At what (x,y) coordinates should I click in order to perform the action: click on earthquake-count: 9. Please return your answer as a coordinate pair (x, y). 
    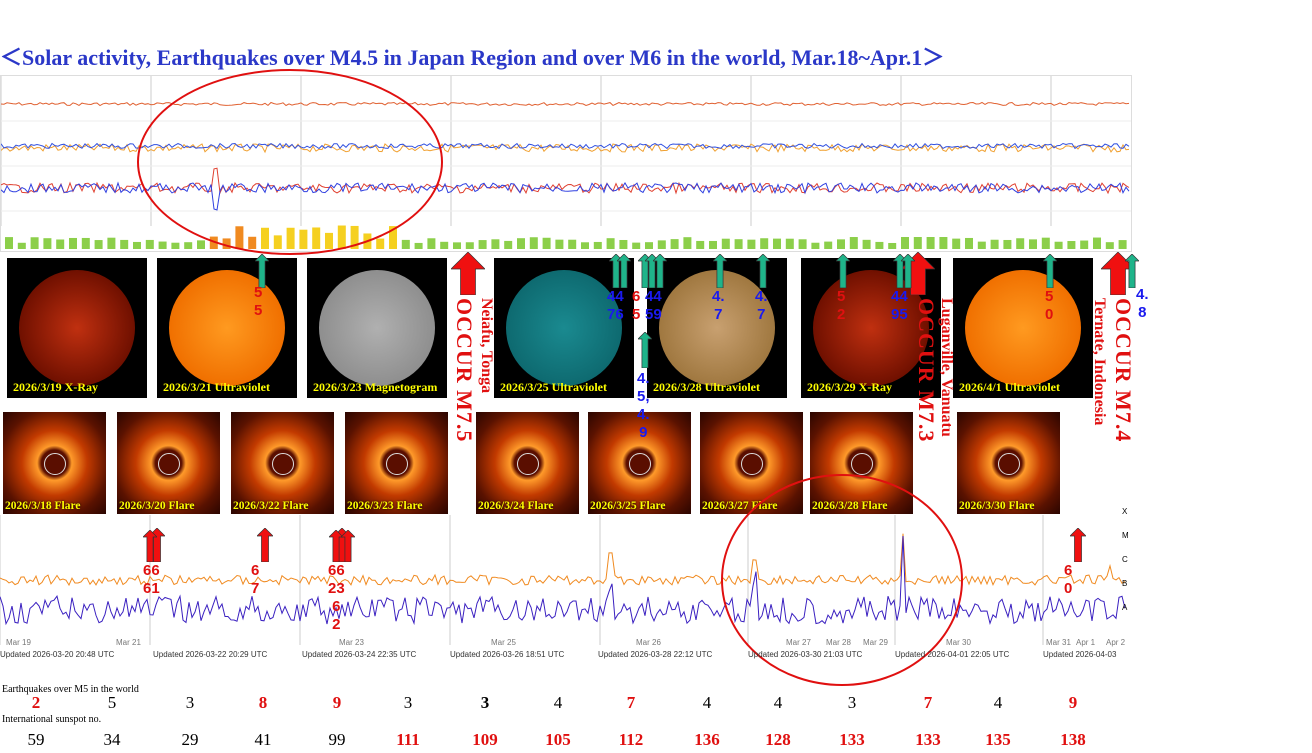
    Looking at the image, I should click on (1073, 702).